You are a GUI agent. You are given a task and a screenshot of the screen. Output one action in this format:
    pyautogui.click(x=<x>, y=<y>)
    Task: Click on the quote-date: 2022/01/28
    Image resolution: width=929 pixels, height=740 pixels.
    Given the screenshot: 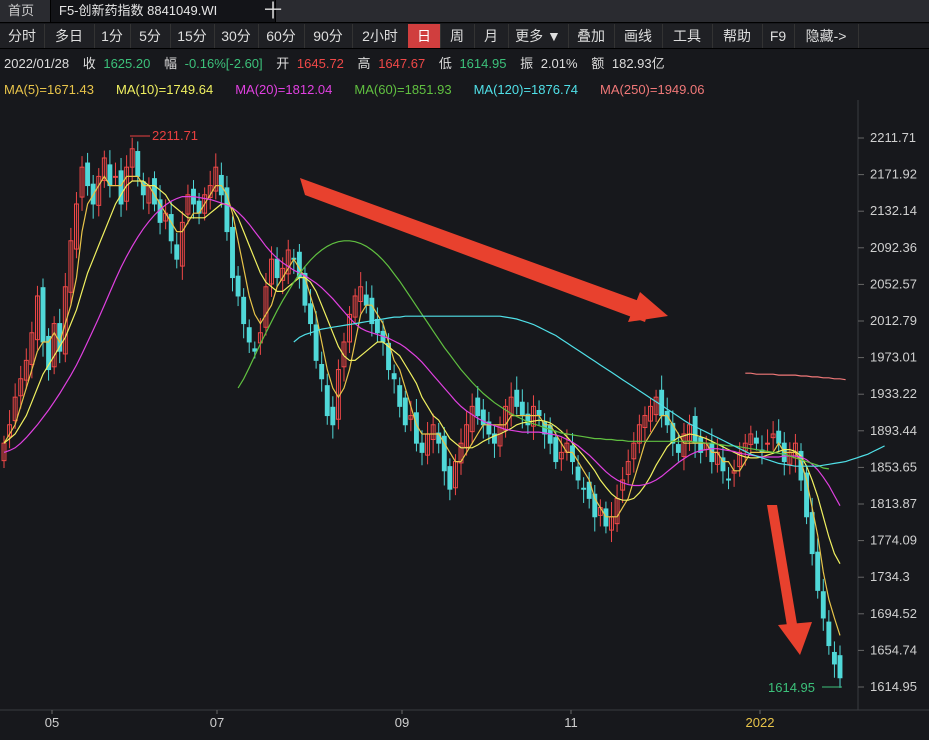 What is the action you would take?
    pyautogui.click(x=37, y=63)
    